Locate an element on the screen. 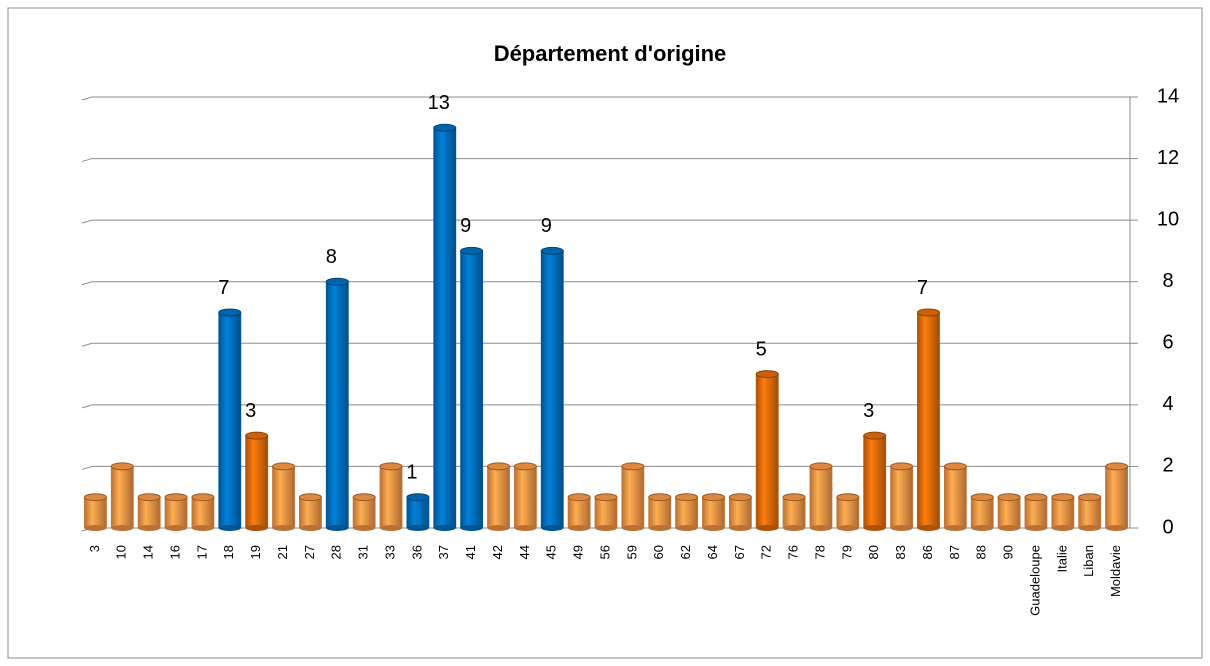 Image resolution: width=1210 pixels, height=666 pixels. data-label: 9 is located at coordinates (465, 226).